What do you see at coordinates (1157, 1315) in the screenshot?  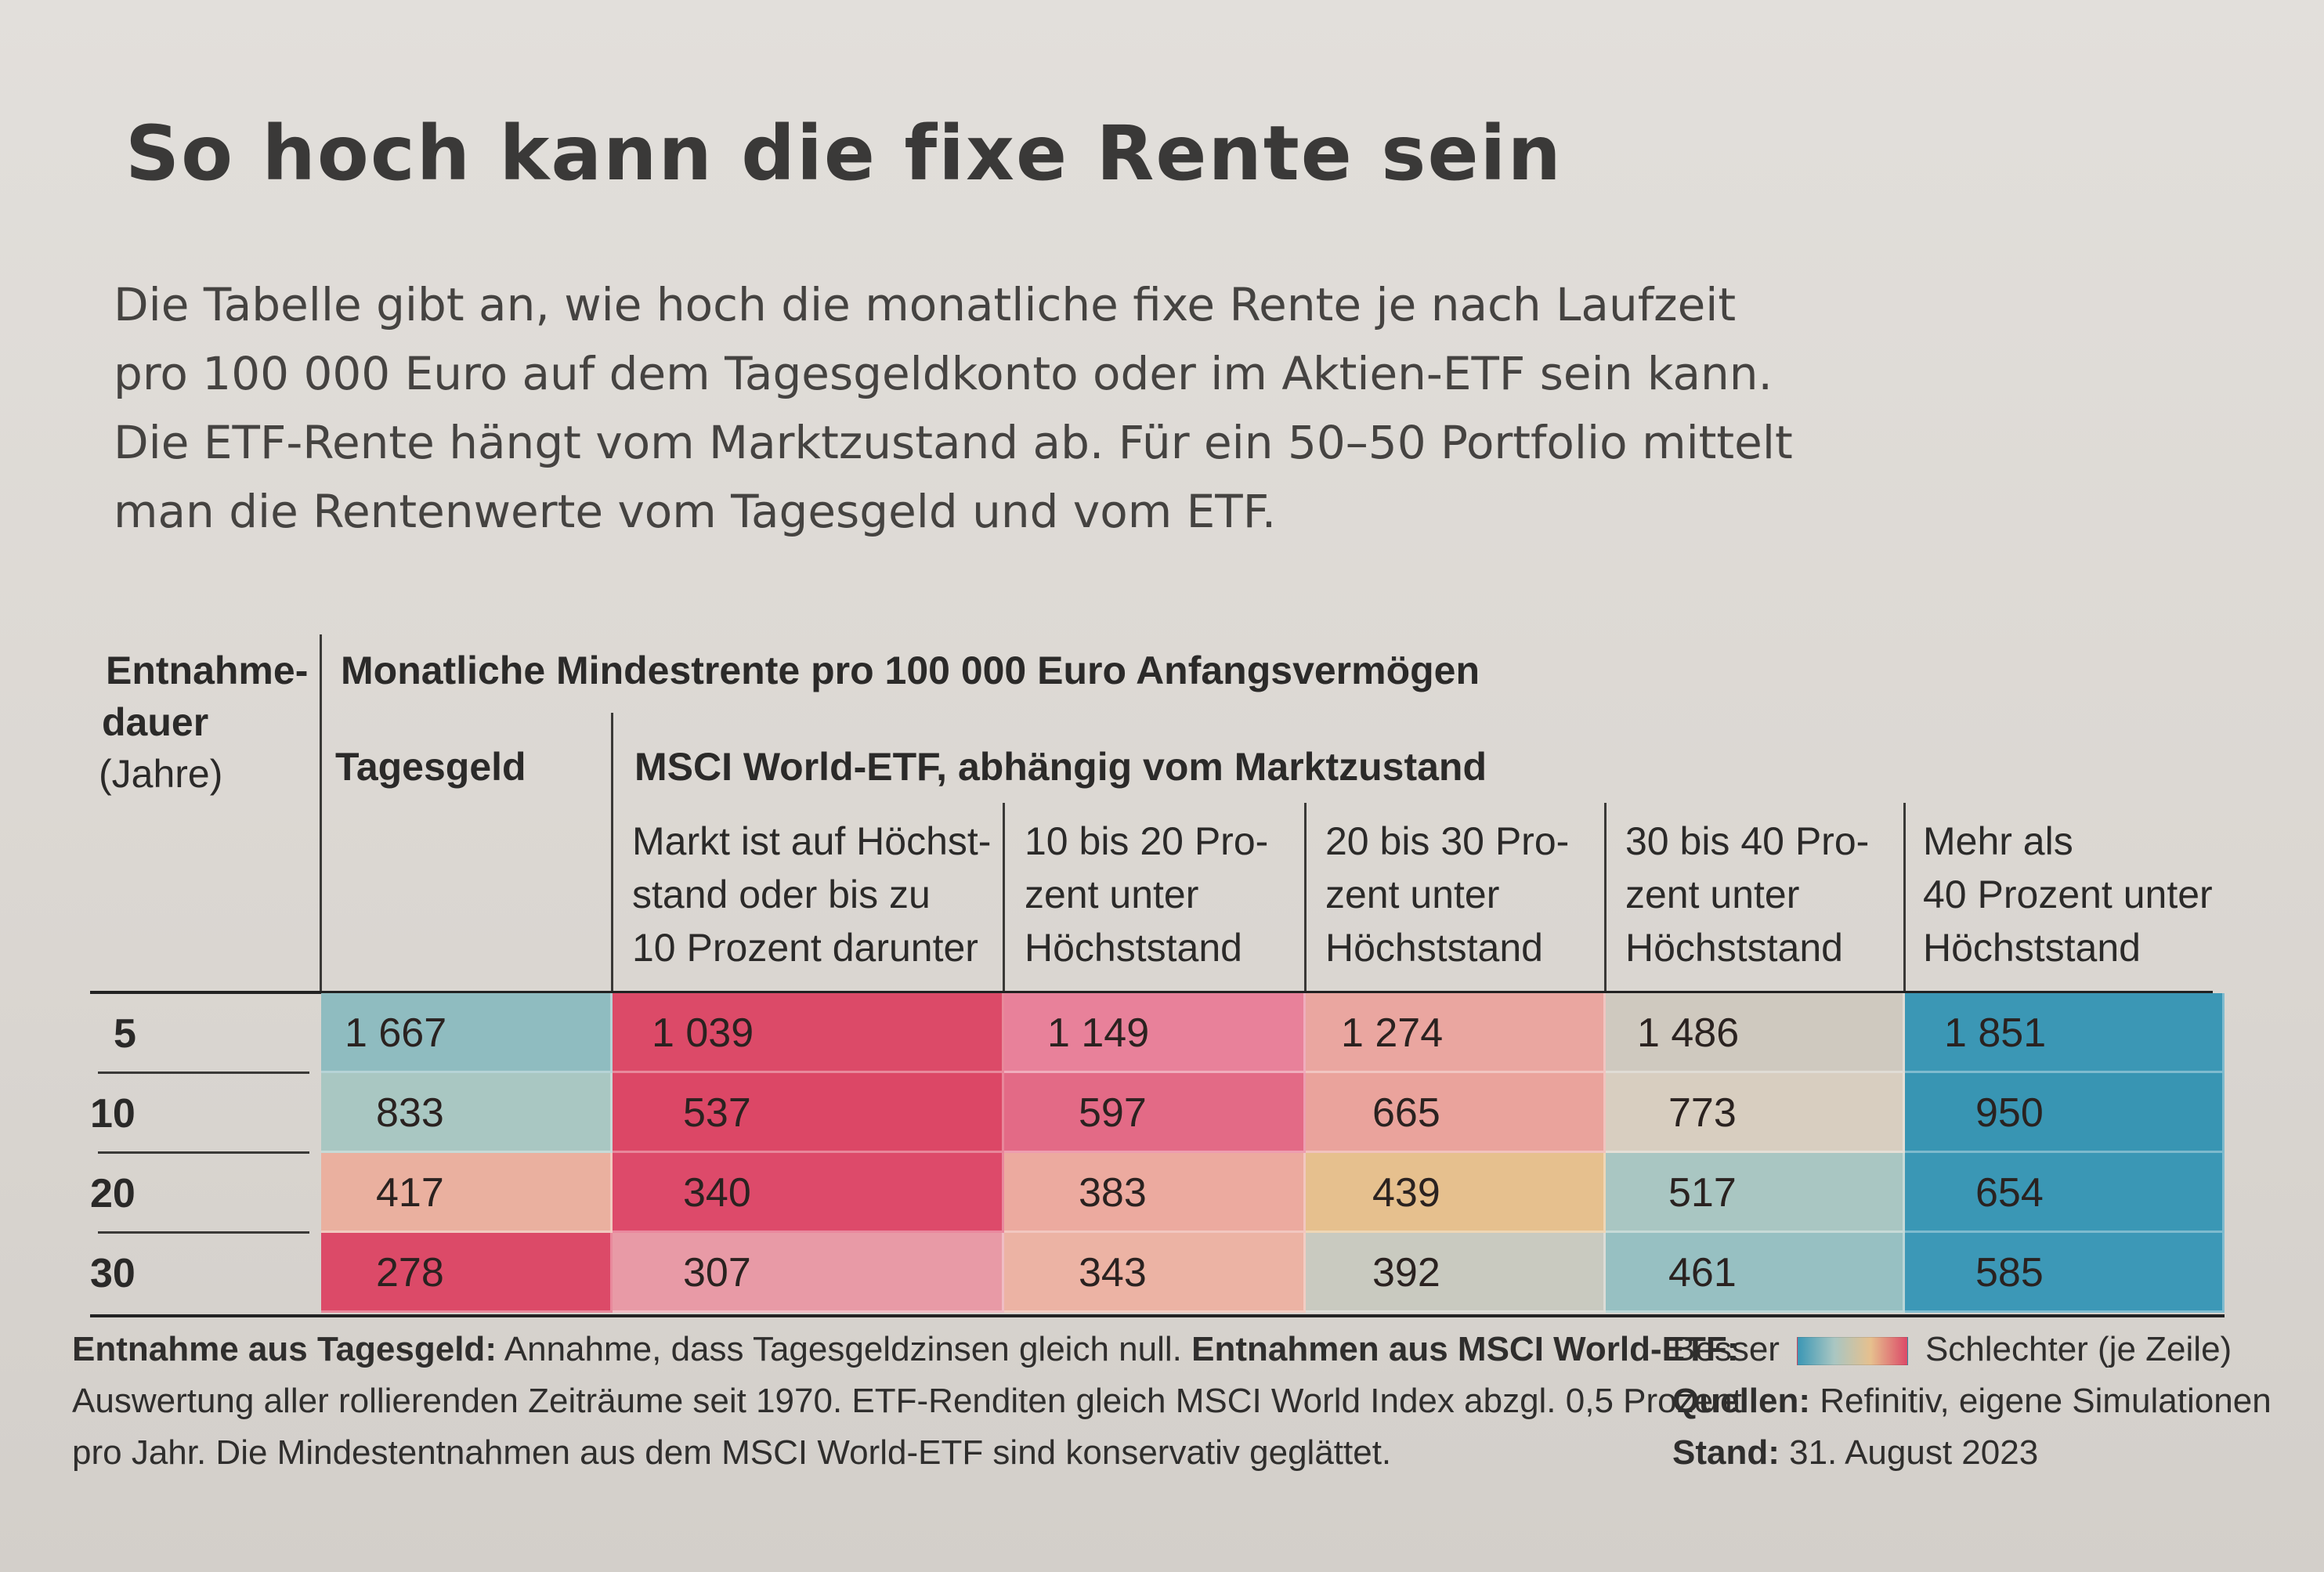 I see `table-bottom-rule` at bounding box center [1157, 1315].